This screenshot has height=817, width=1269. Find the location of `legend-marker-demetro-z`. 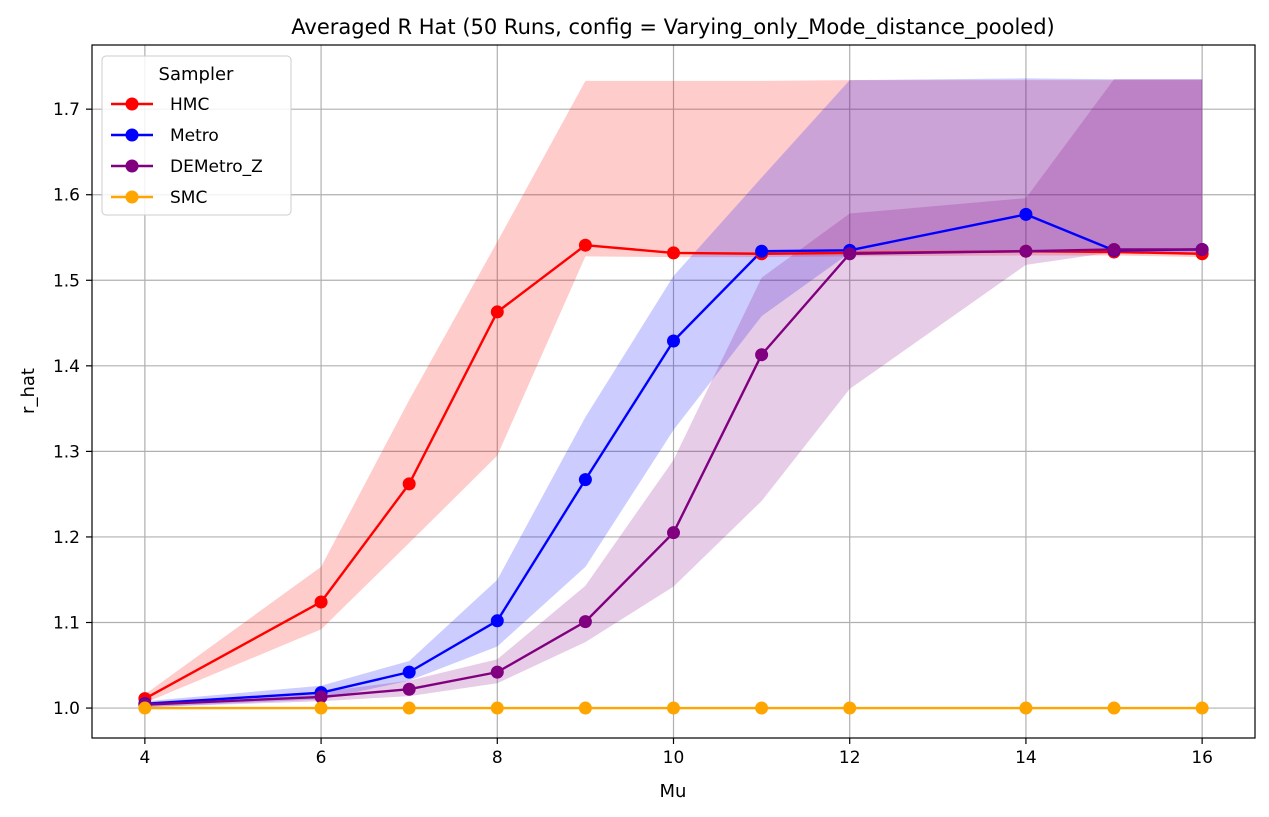

legend-marker-demetro-z is located at coordinates (132, 166).